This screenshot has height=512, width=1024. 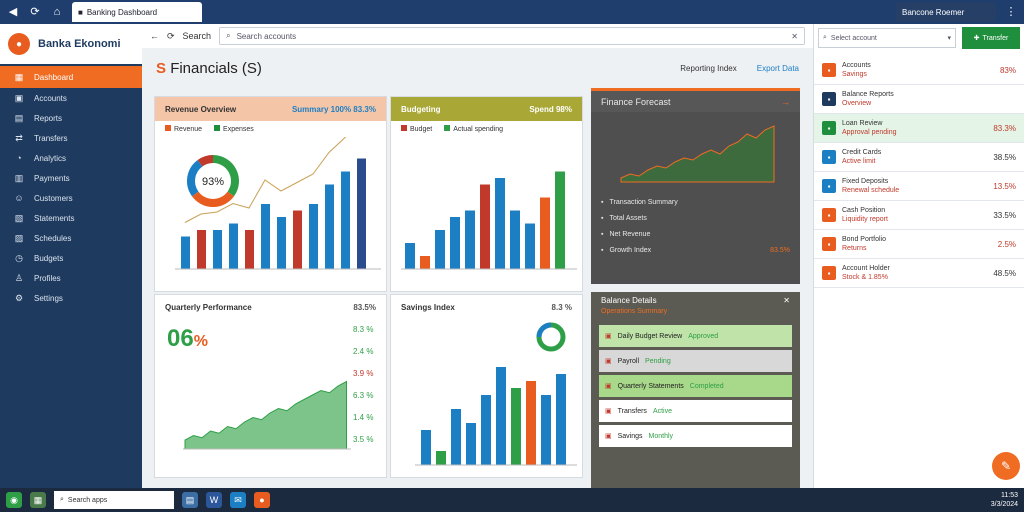 I want to click on sidebar-item-label: Customers, so click(x=53, y=198).